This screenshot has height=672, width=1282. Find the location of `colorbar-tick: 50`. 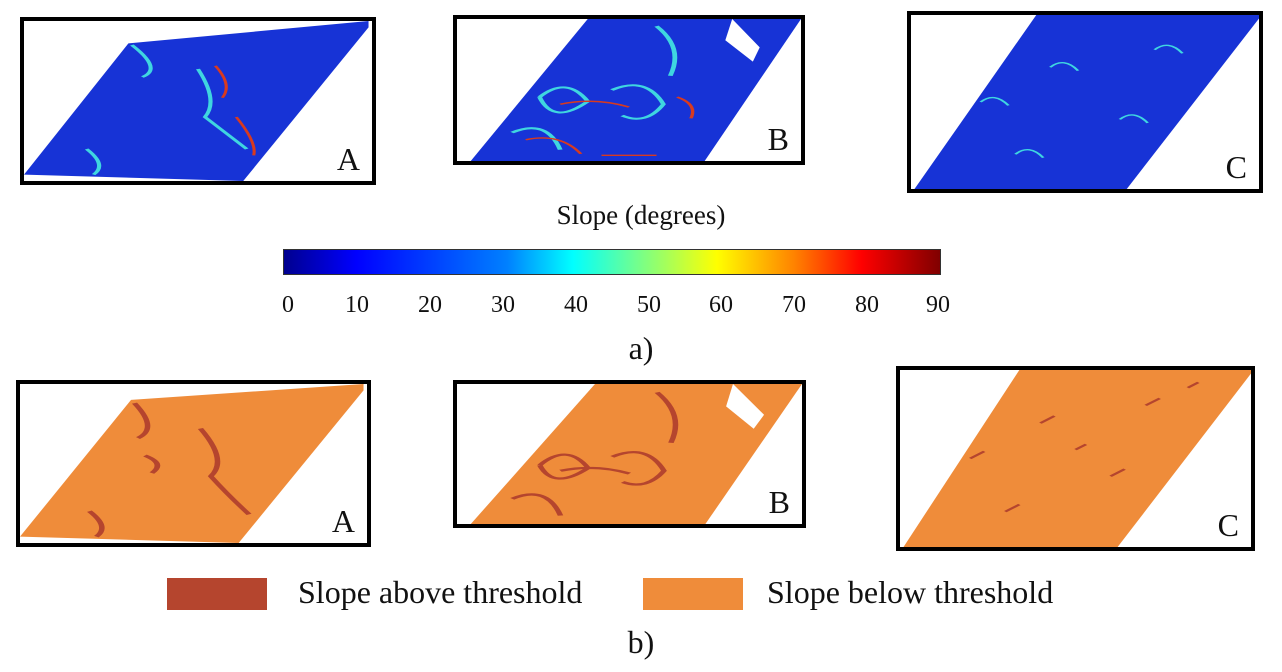

colorbar-tick: 50 is located at coordinates (649, 305).